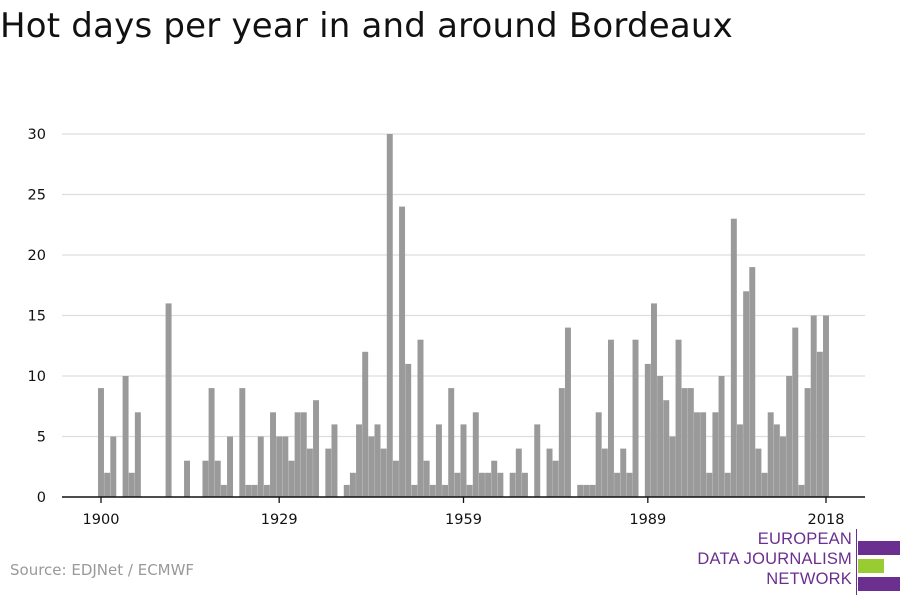 This screenshot has width=900, height=600. Describe the element at coordinates (242, 442) in the screenshot. I see `bar-1923` at that location.